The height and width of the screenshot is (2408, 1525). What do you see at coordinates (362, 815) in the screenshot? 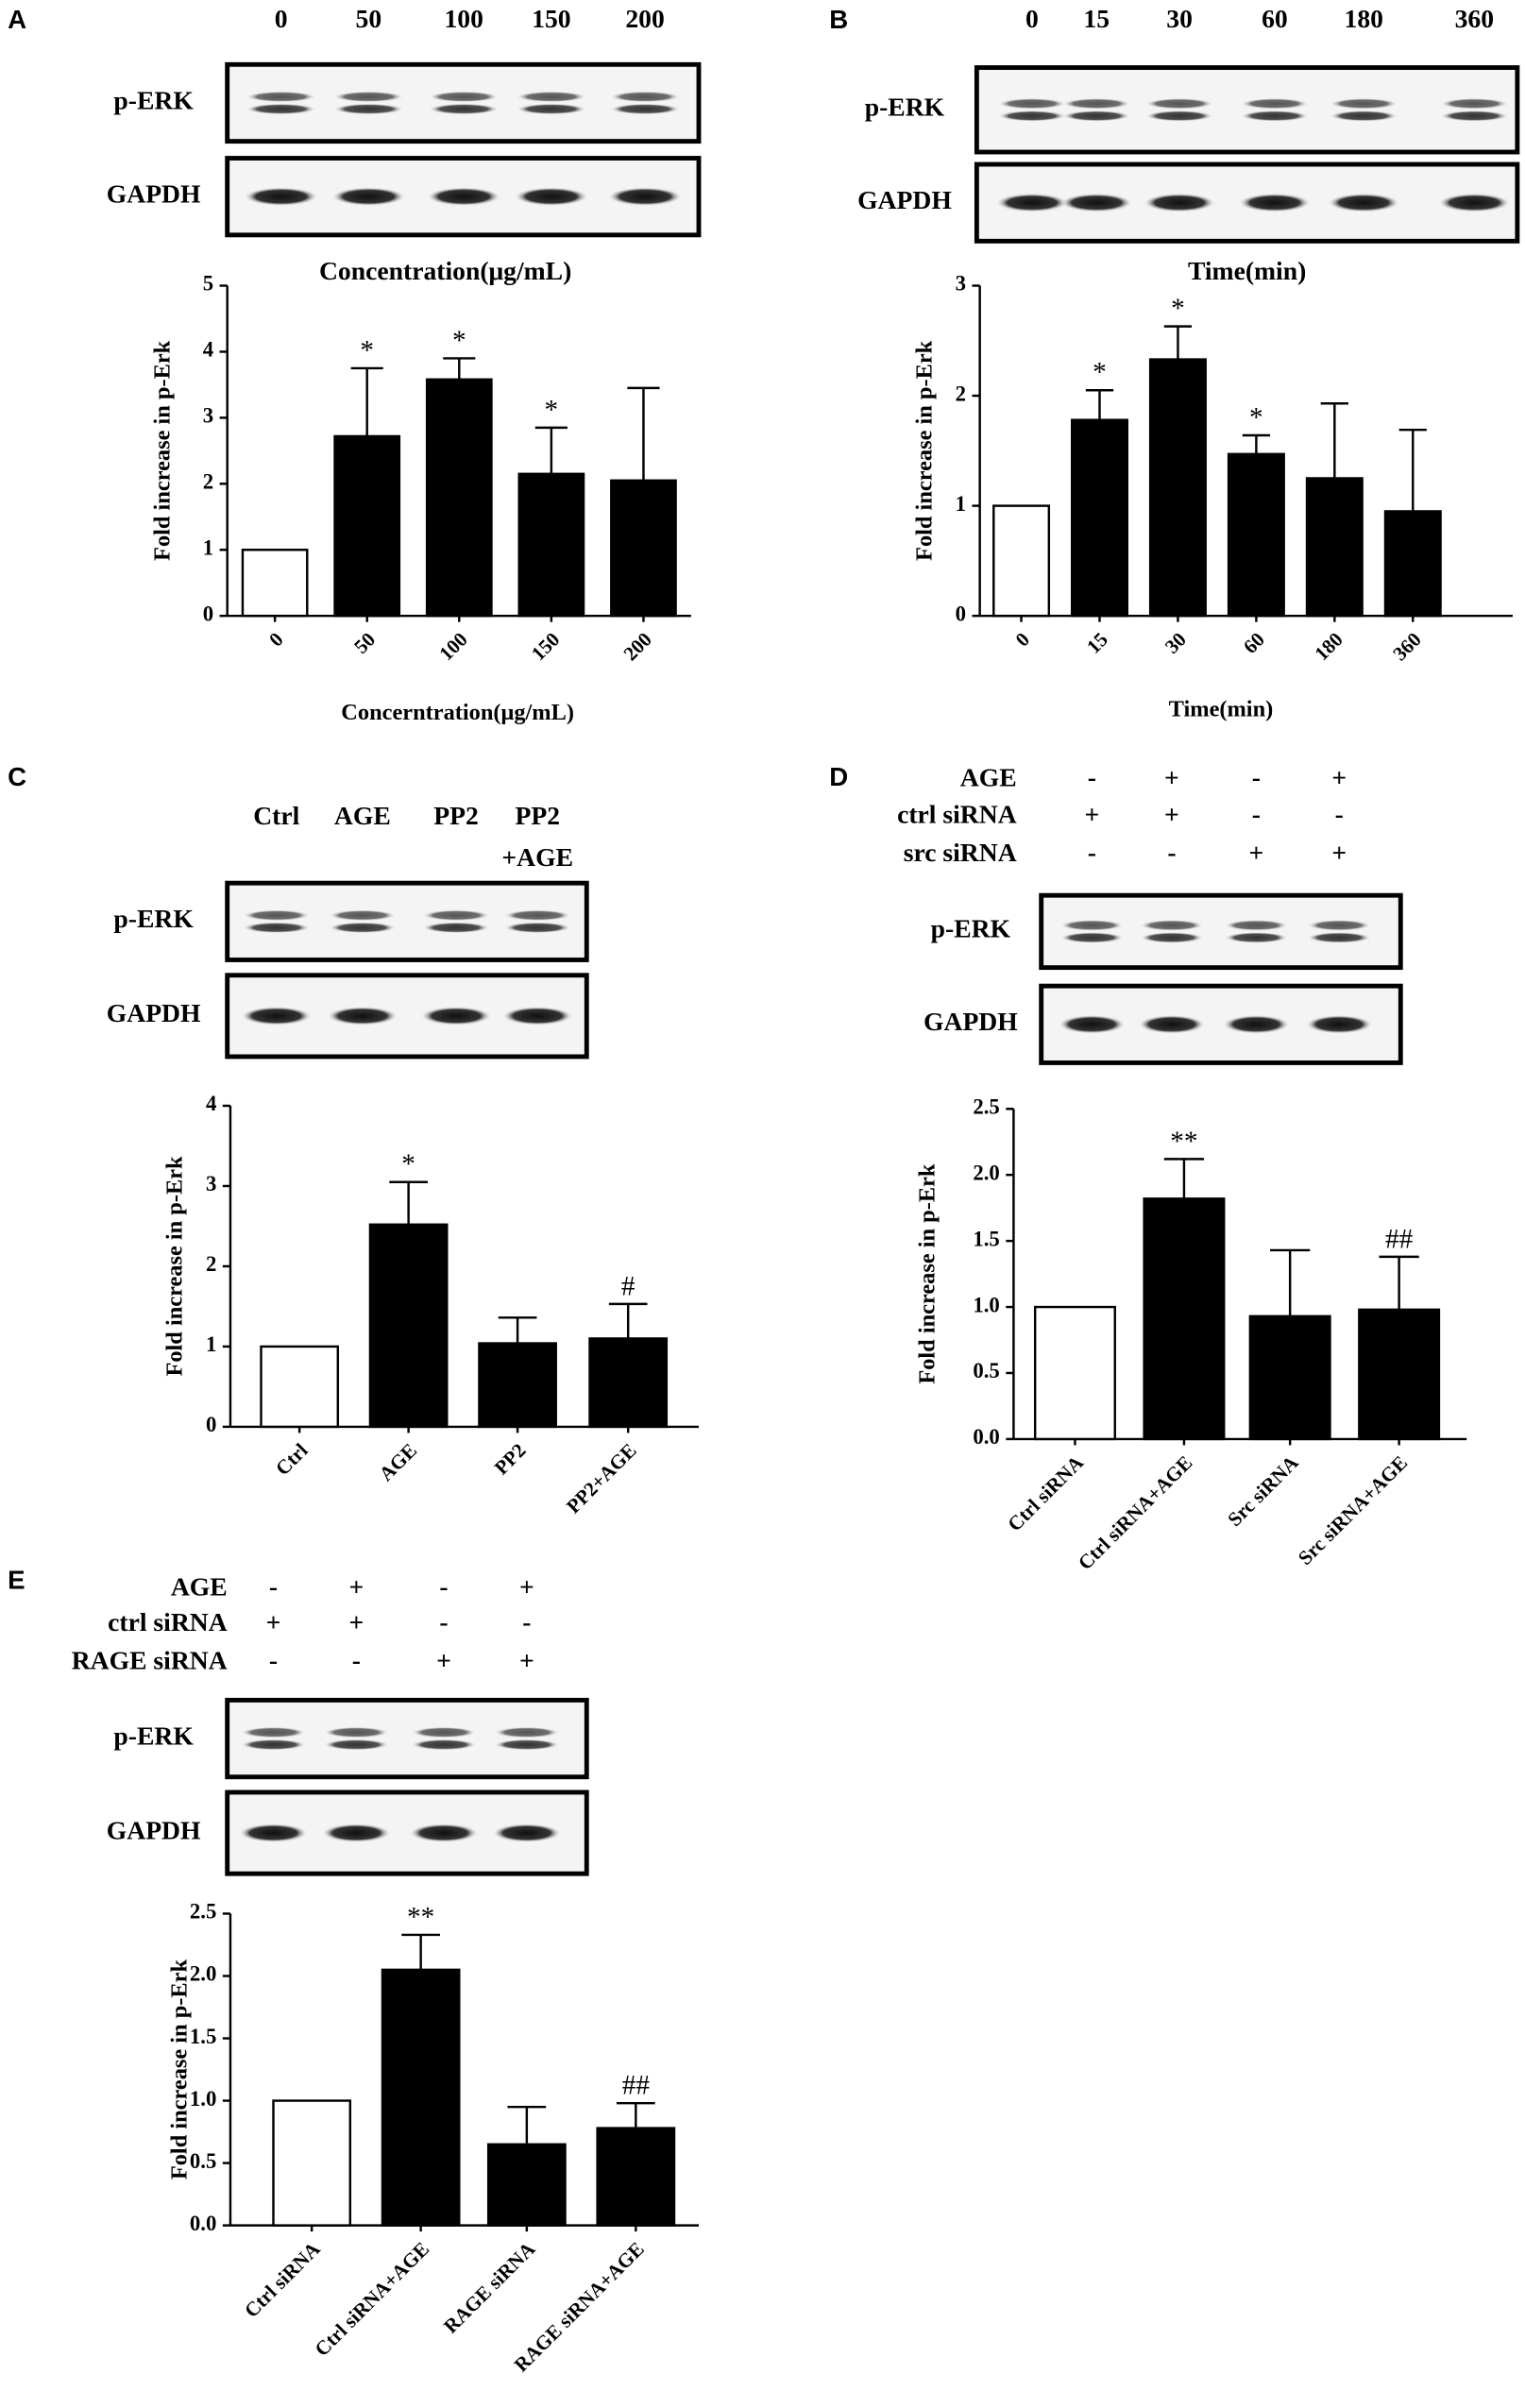
I see `lane-label: AGE` at bounding box center [362, 815].